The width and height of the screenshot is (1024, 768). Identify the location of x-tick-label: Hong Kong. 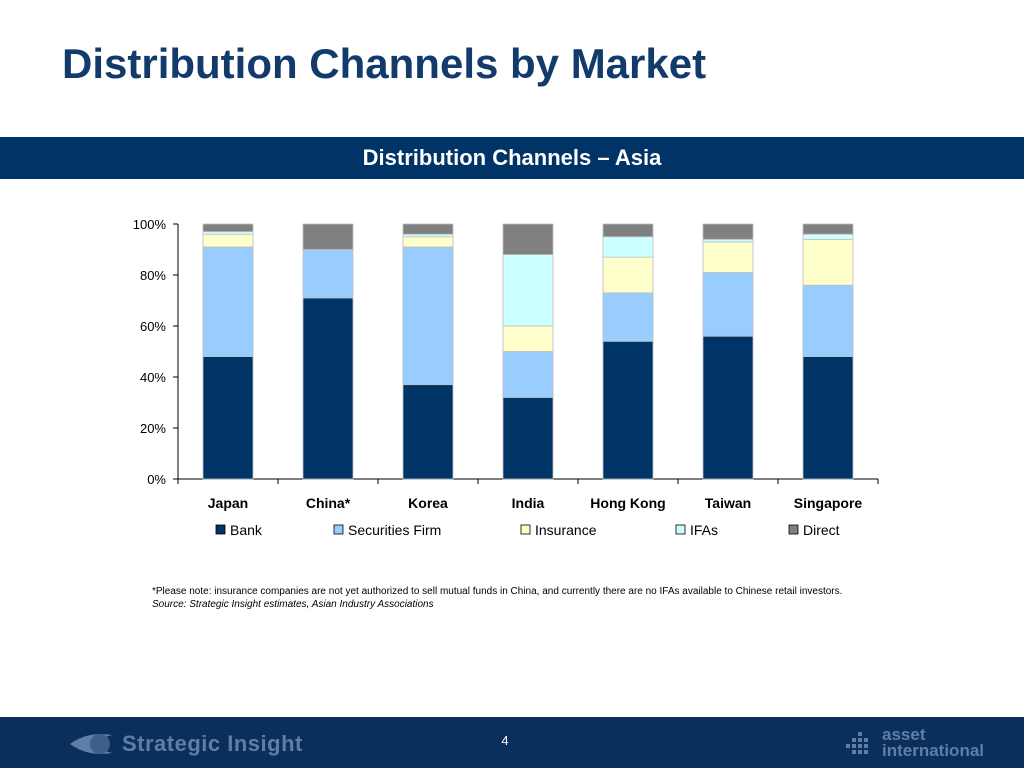
(627, 503).